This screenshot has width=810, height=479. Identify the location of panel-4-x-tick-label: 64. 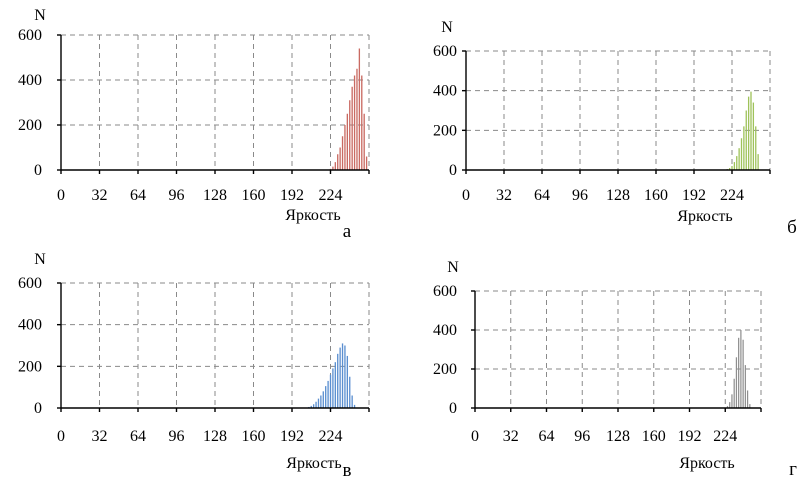
(547, 436).